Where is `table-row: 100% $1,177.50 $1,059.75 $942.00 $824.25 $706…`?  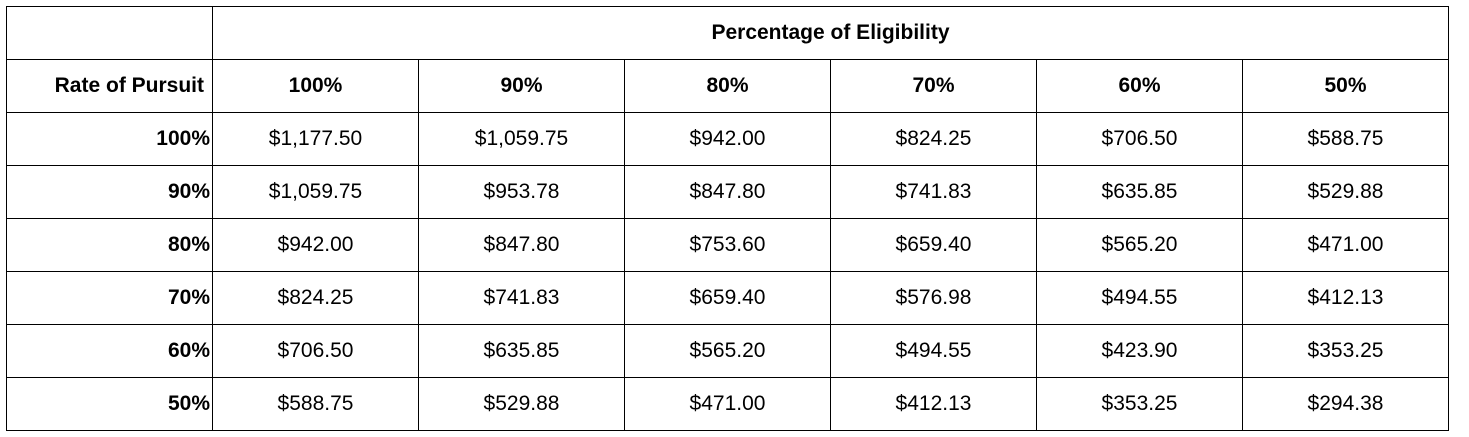 table-row: 100% $1,177.50 $1,059.75 $942.00 $824.25 $706… is located at coordinates (727, 139).